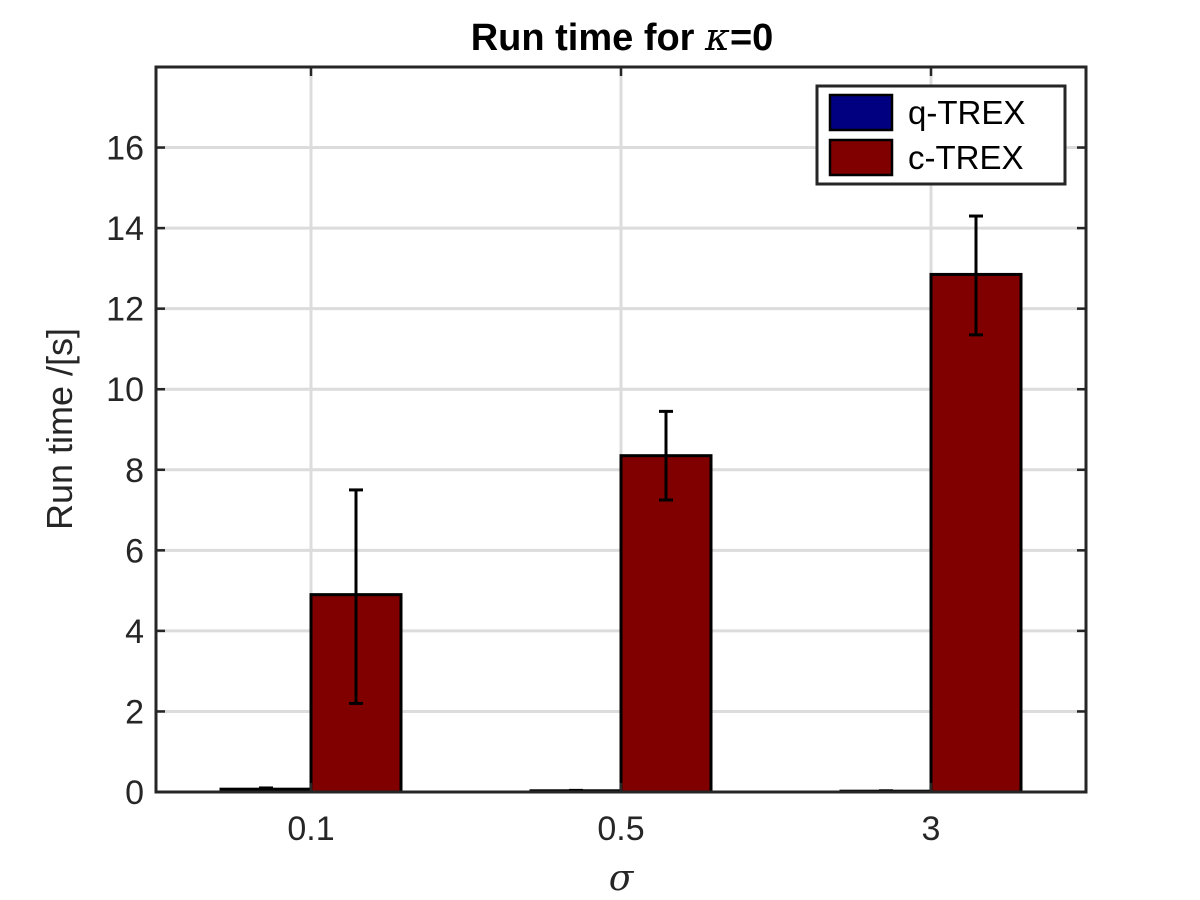  I want to click on x-tick-label: 0.1, so click(310, 829).